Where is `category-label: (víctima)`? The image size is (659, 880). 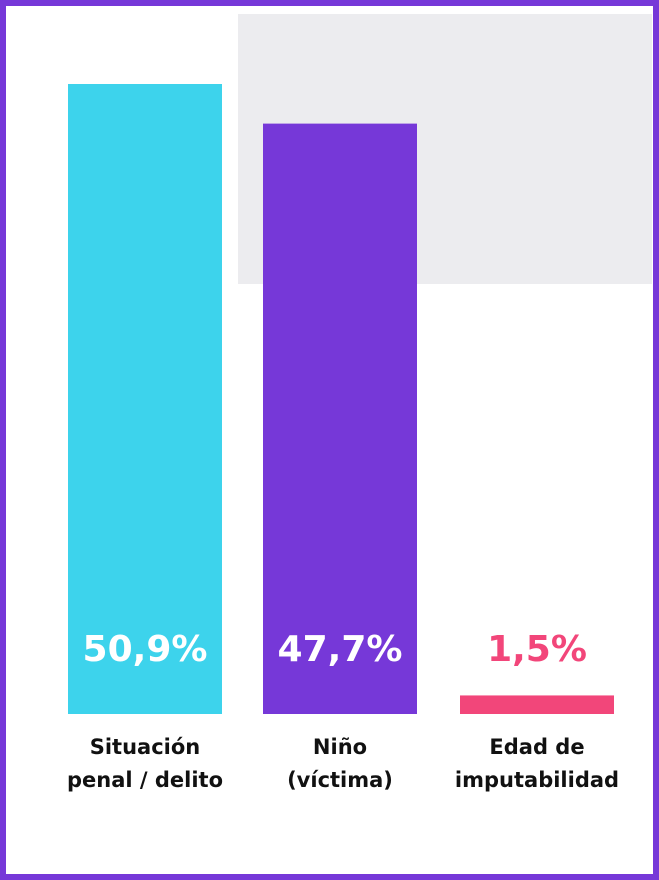
category-label: (víctima) is located at coordinates (340, 780).